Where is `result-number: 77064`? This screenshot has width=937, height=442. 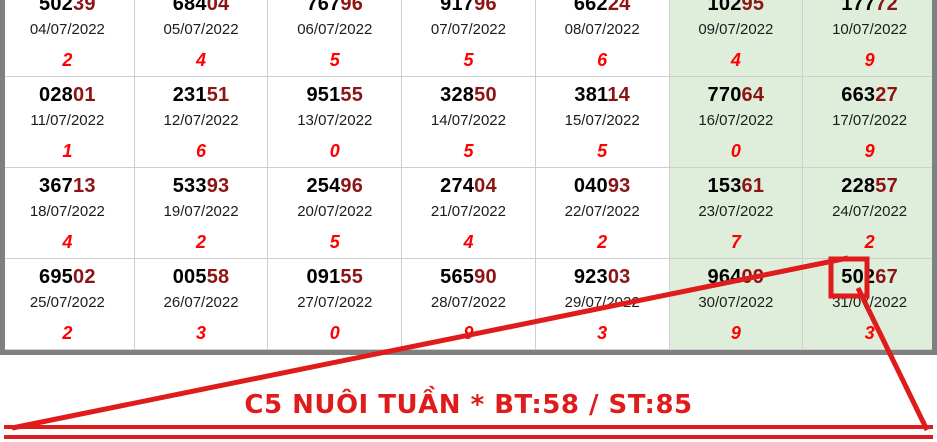 result-number: 77064 is located at coordinates (736, 95).